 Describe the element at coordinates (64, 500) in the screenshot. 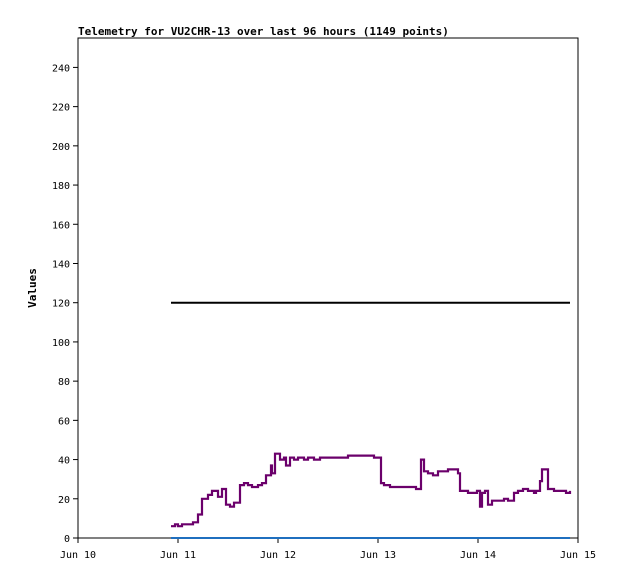

I see `y-tick-label: 20` at that location.